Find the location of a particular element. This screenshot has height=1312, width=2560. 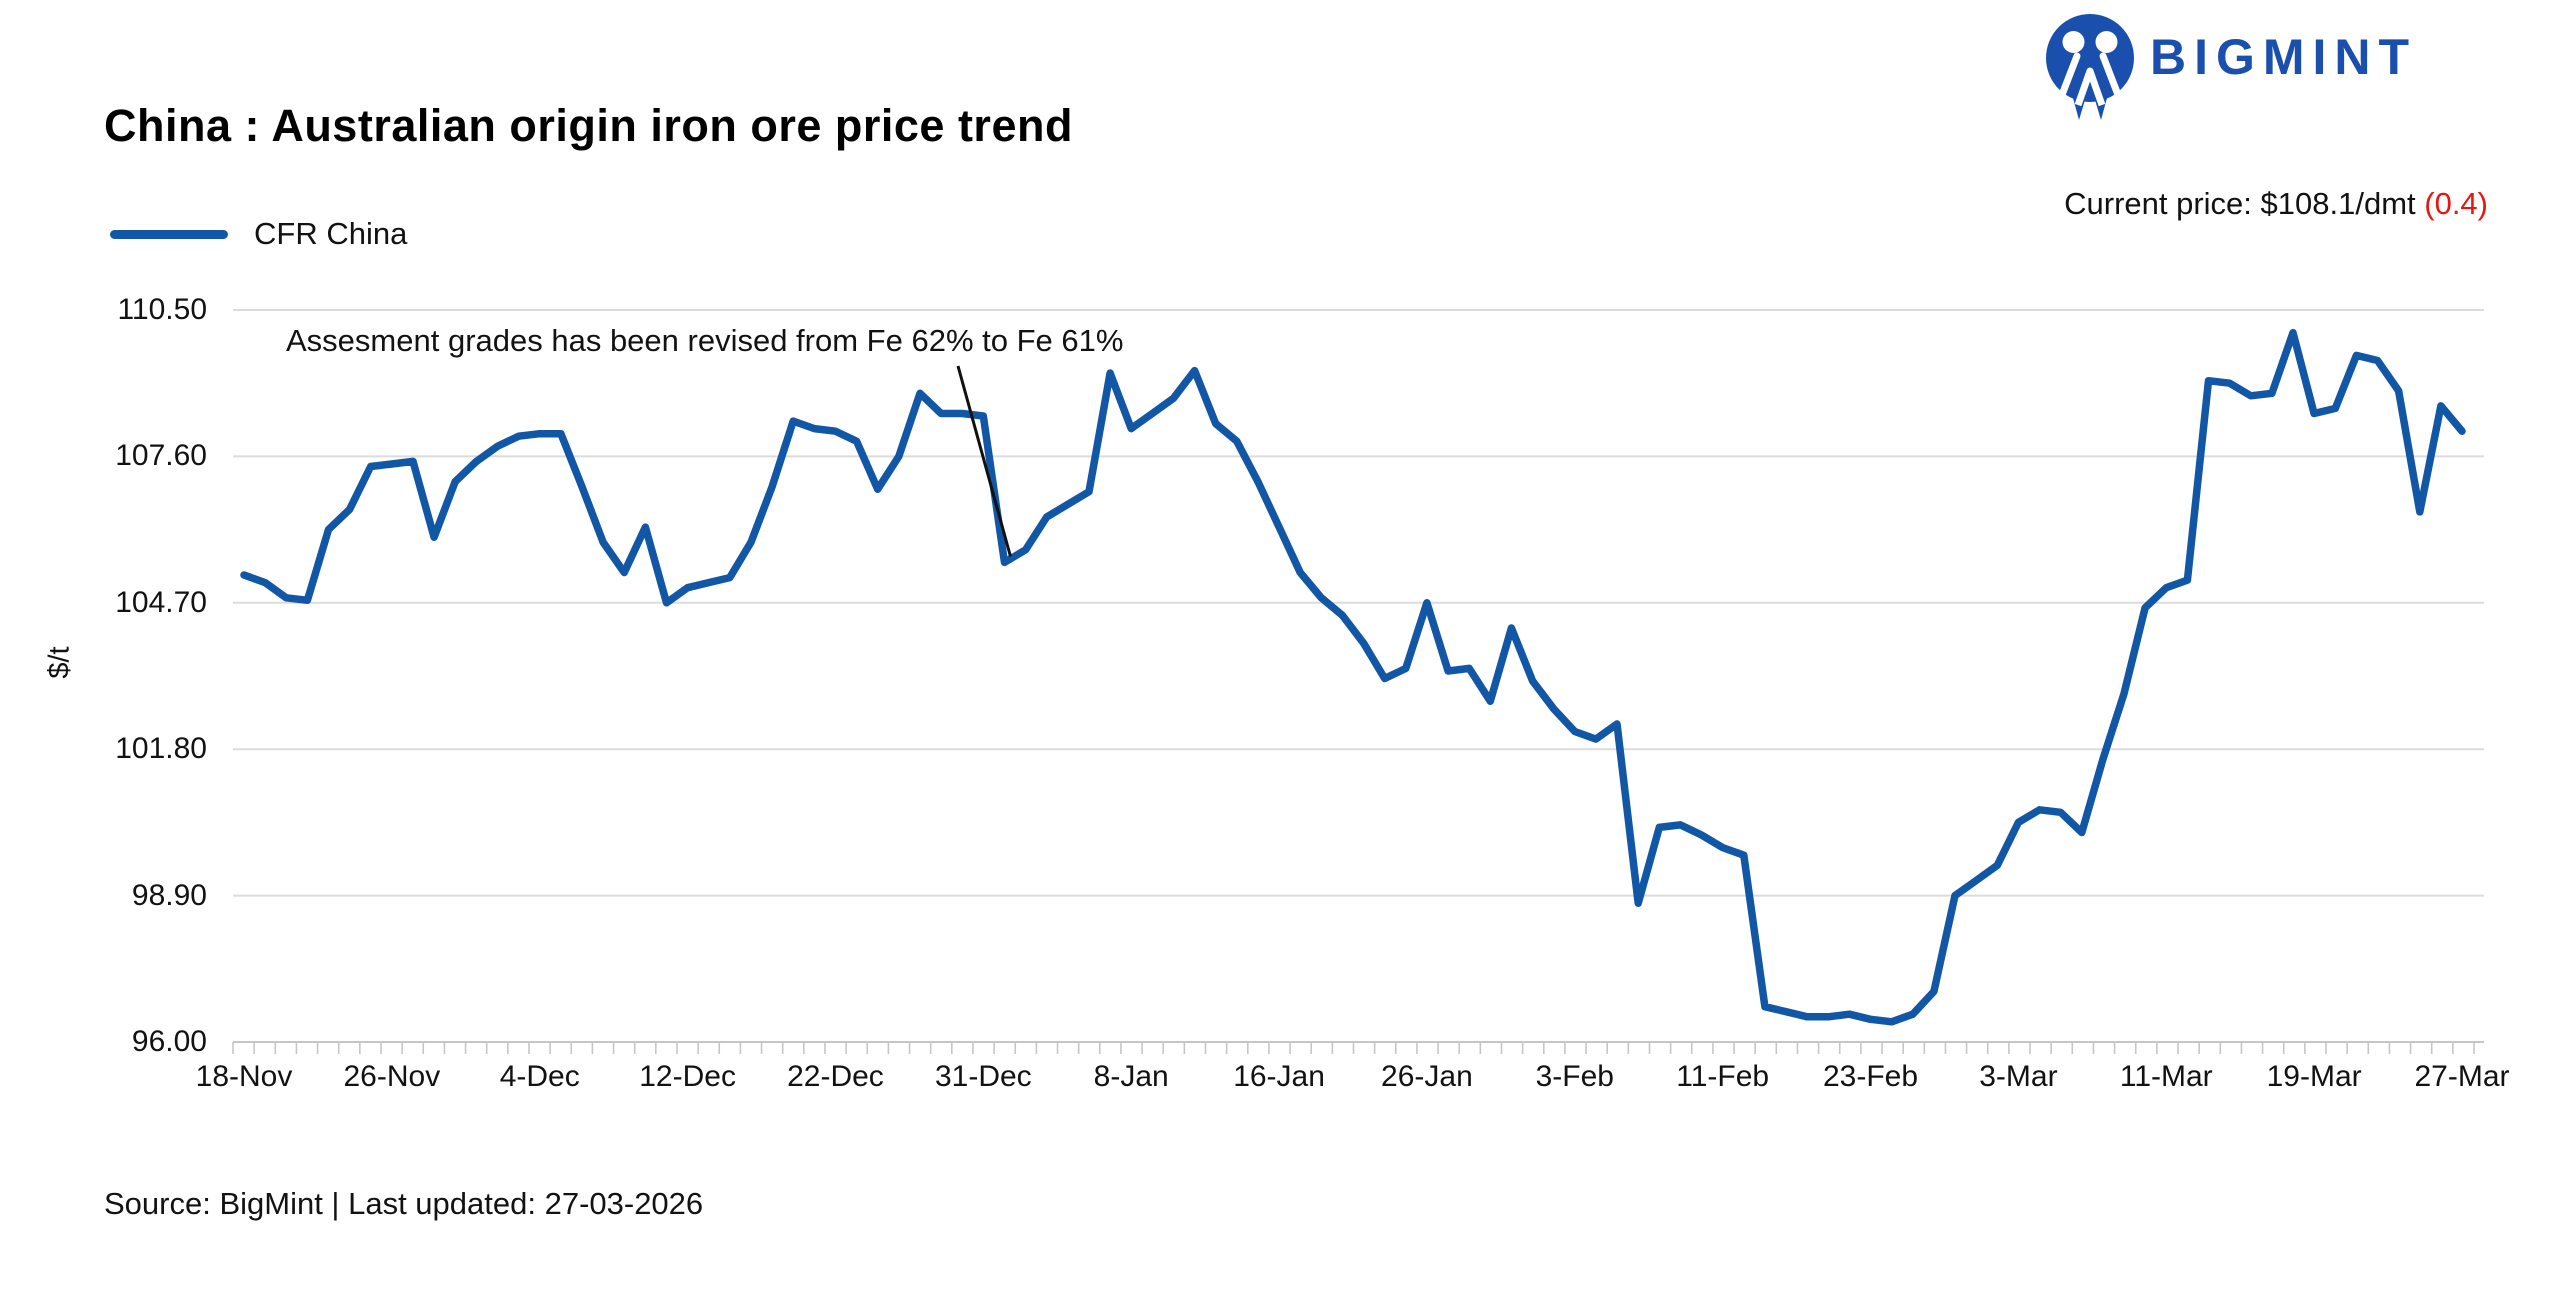

x-tick-label: 12-Dec is located at coordinates (687, 1076).